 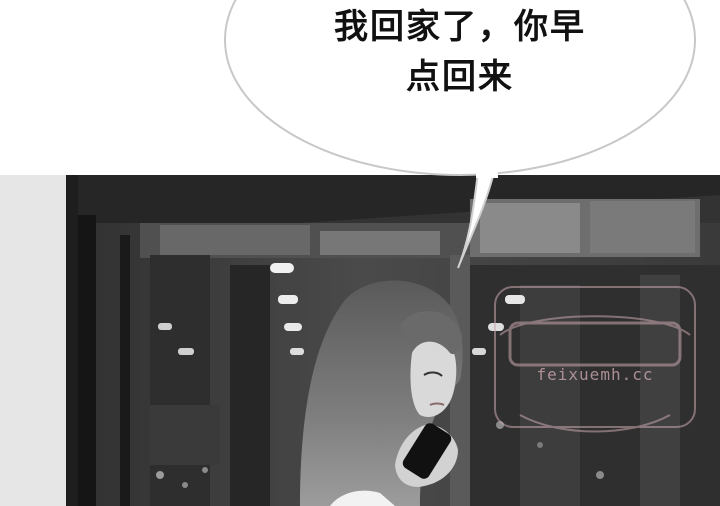 I want to click on watermark-subtitle: feixuemh.cc, so click(x=595, y=374).